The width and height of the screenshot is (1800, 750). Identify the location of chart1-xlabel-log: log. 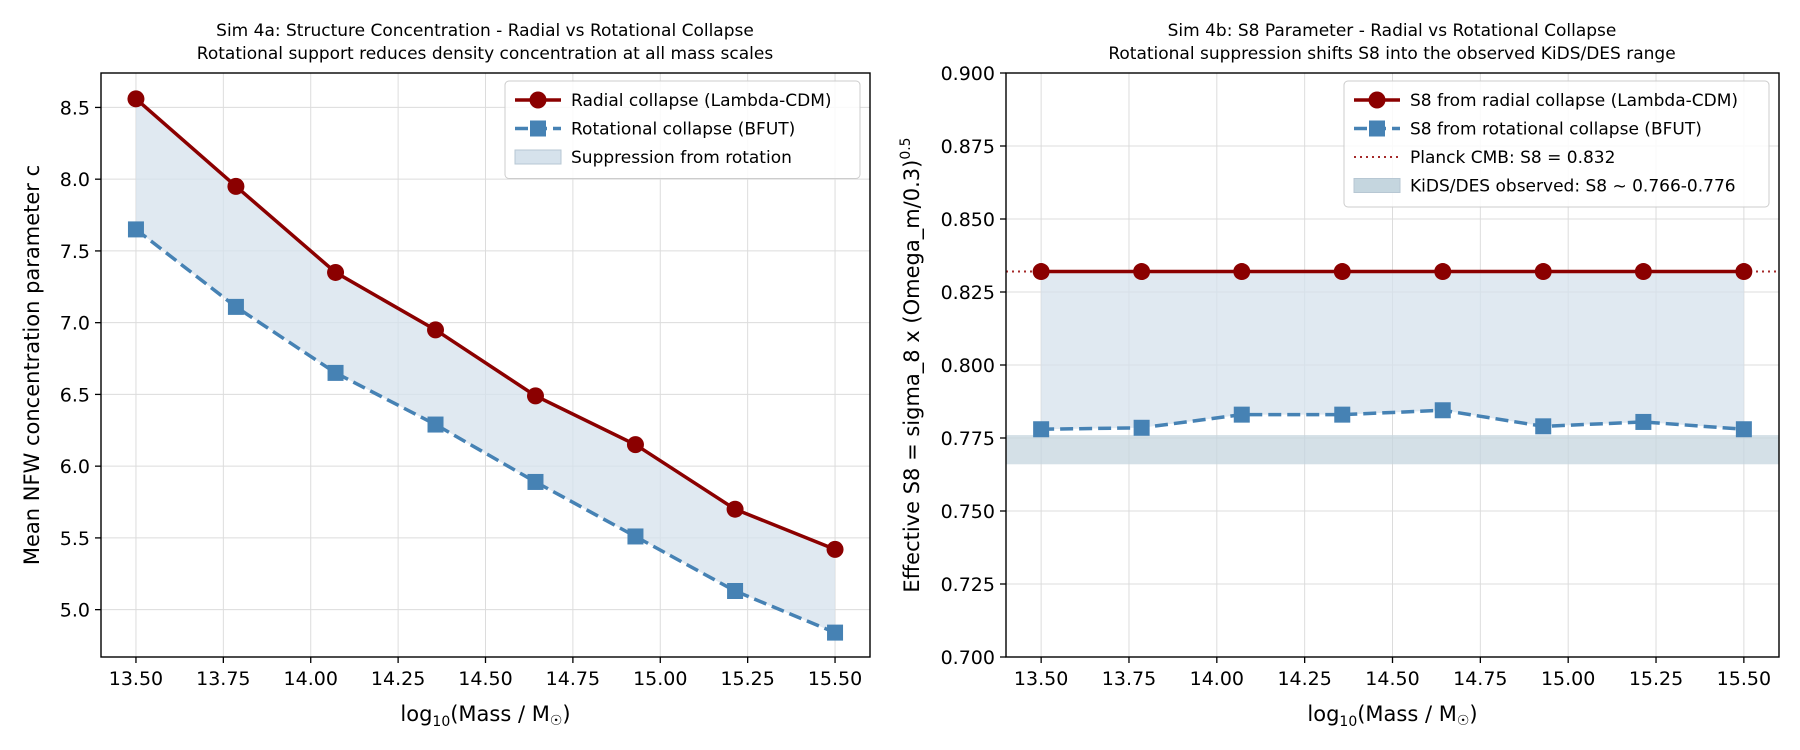
(416, 714).